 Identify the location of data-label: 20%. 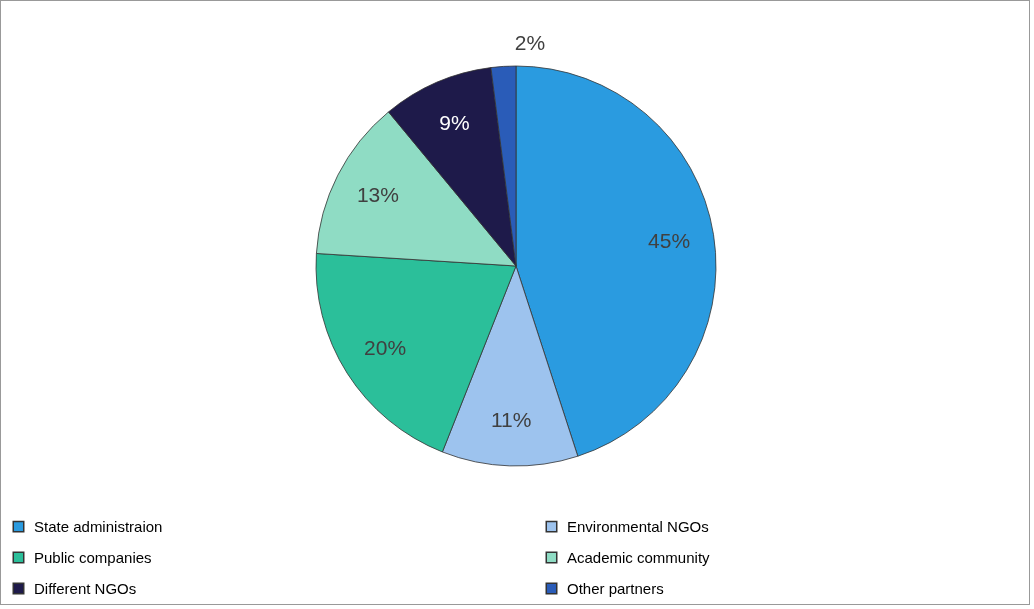
(385, 348).